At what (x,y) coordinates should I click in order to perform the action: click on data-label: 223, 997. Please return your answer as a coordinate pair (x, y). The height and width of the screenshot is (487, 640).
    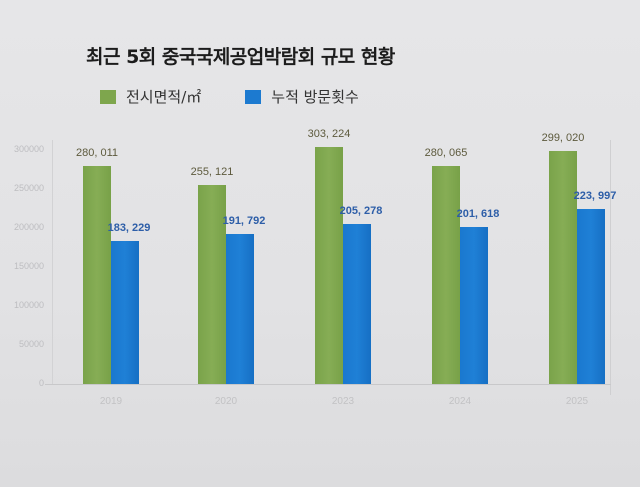
    Looking at the image, I should click on (595, 196).